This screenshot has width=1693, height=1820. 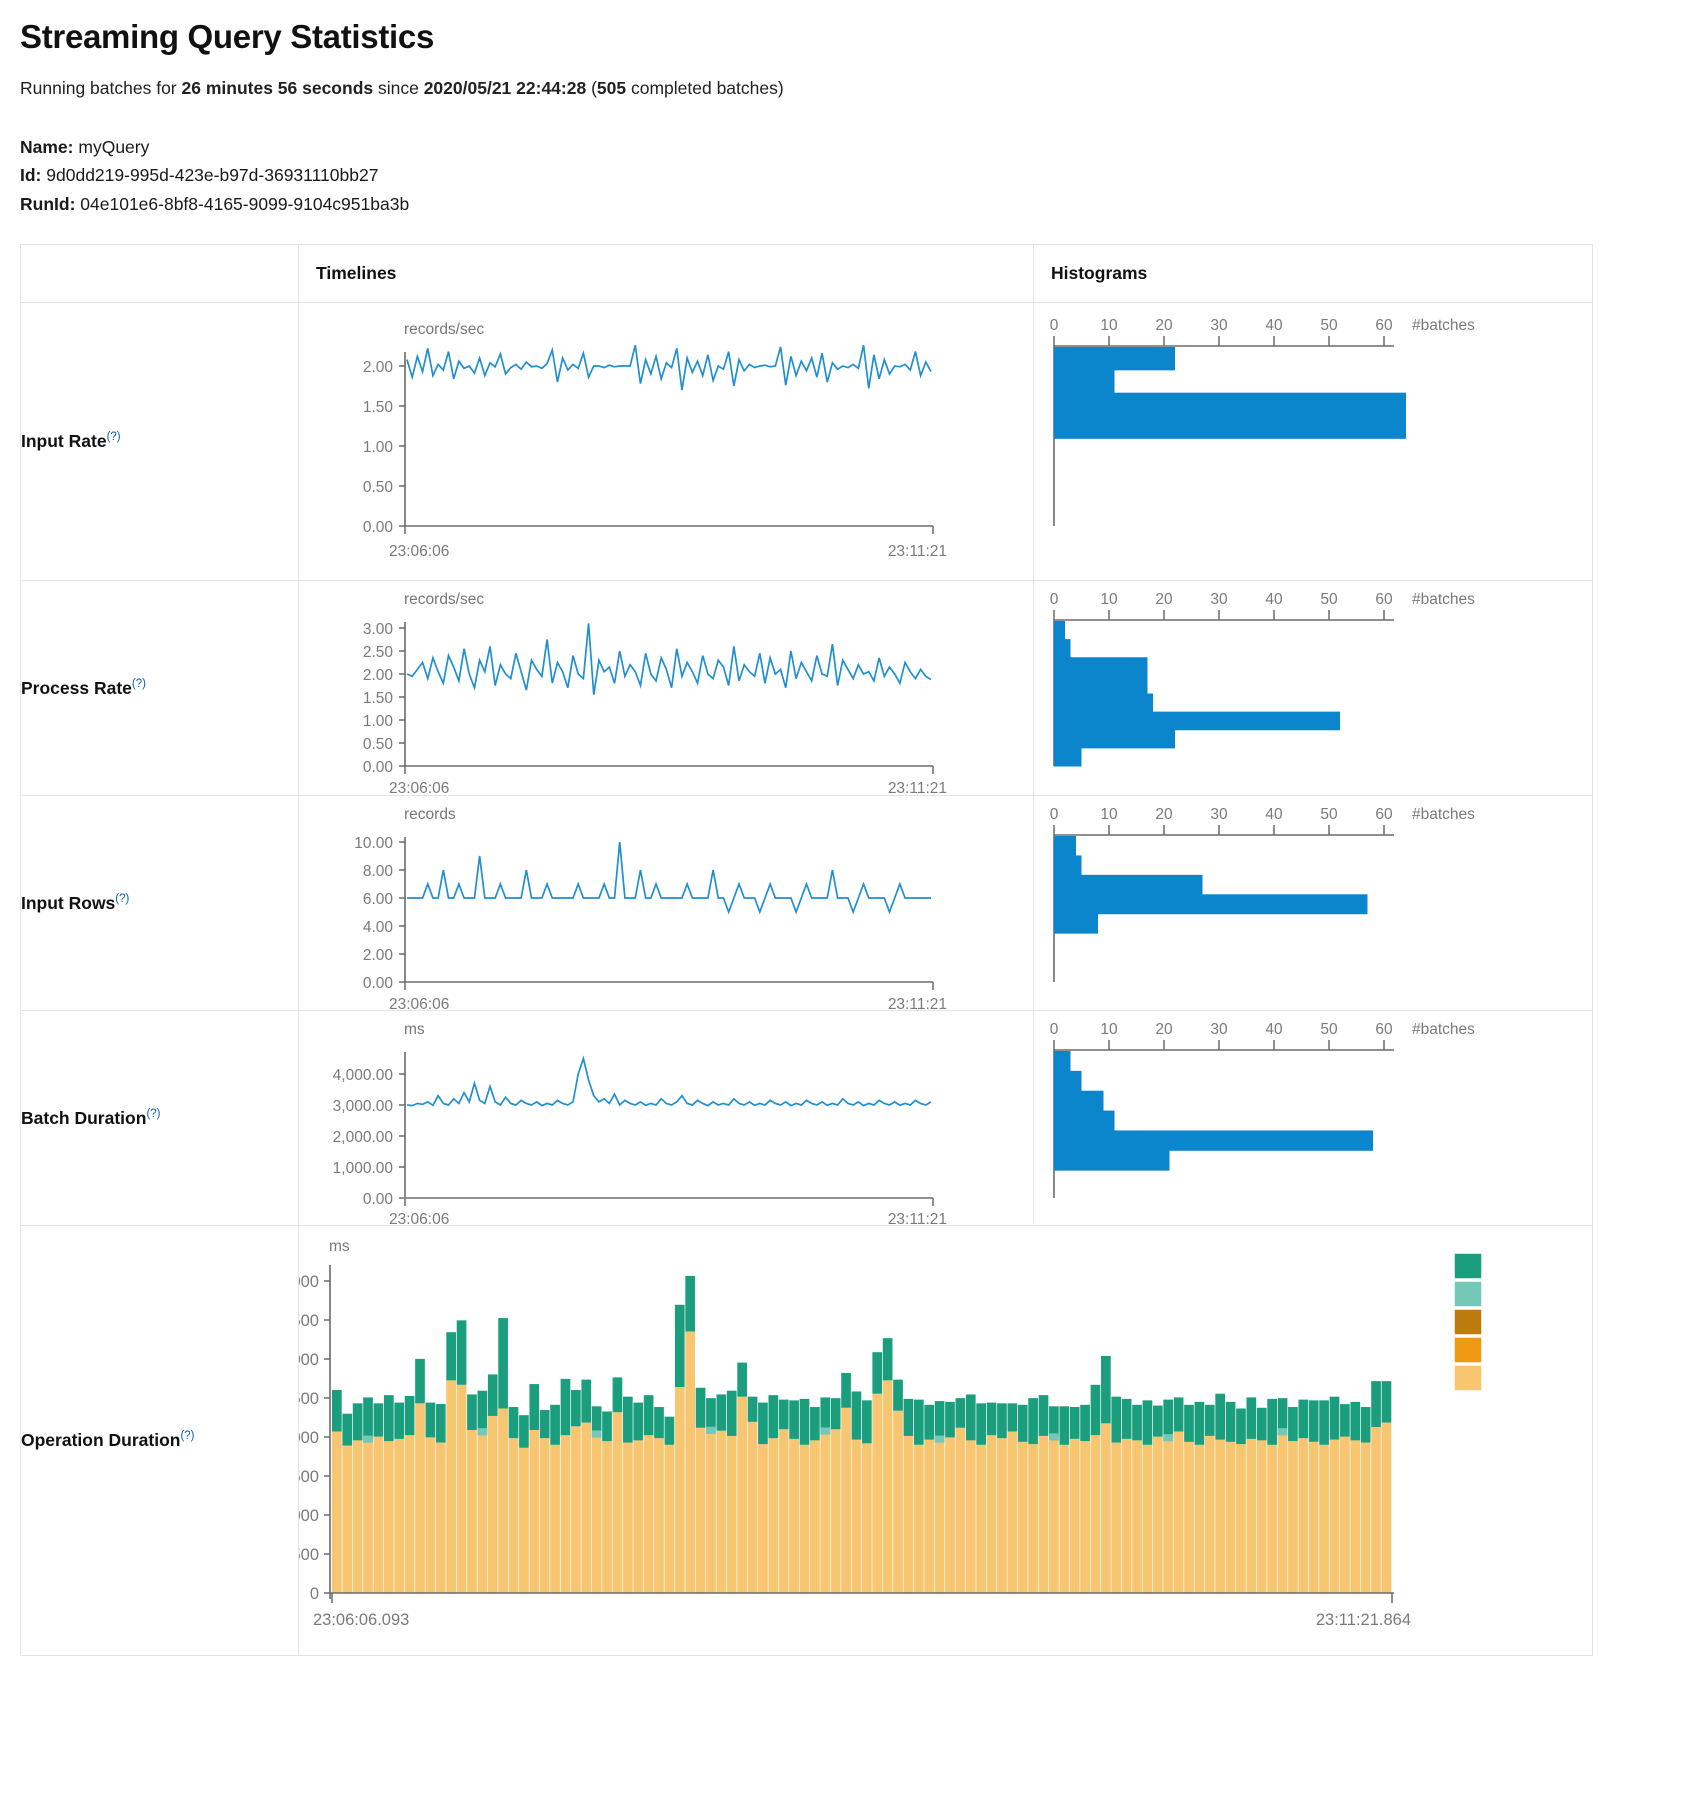 I want to click on svg-text: 0, so click(x=314, y=1594).